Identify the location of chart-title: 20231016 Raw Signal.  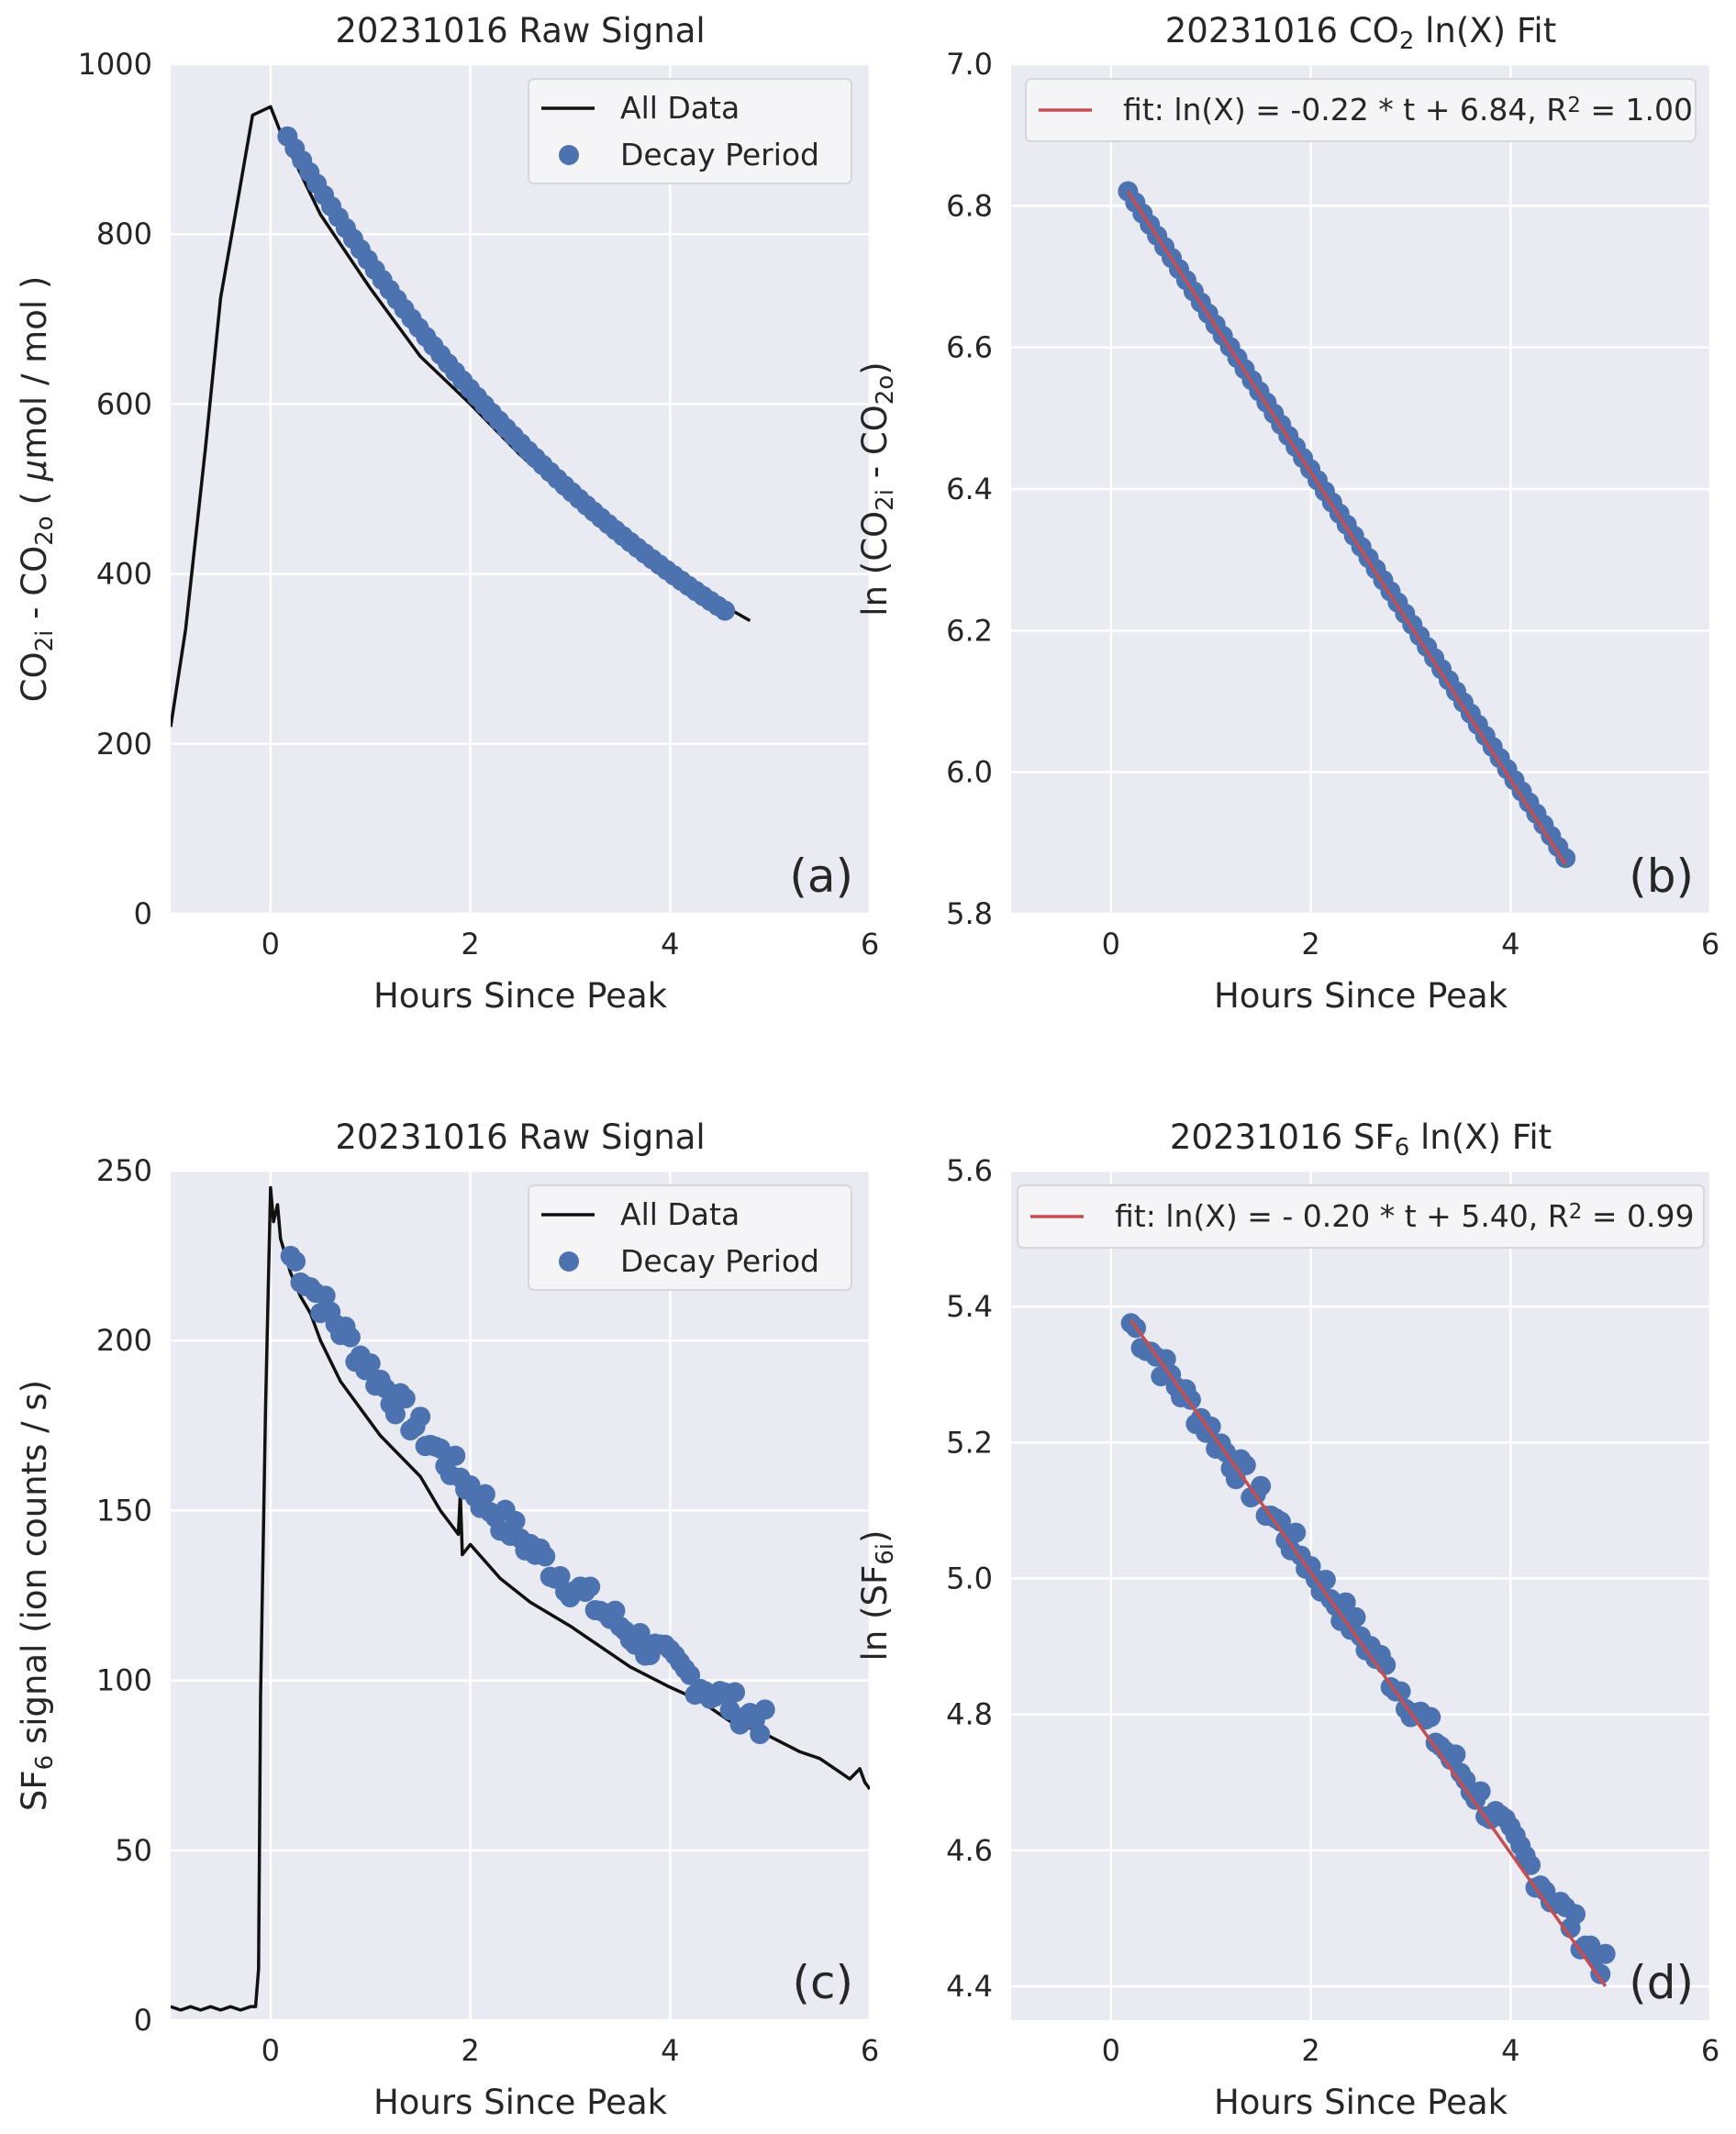
(520, 1137).